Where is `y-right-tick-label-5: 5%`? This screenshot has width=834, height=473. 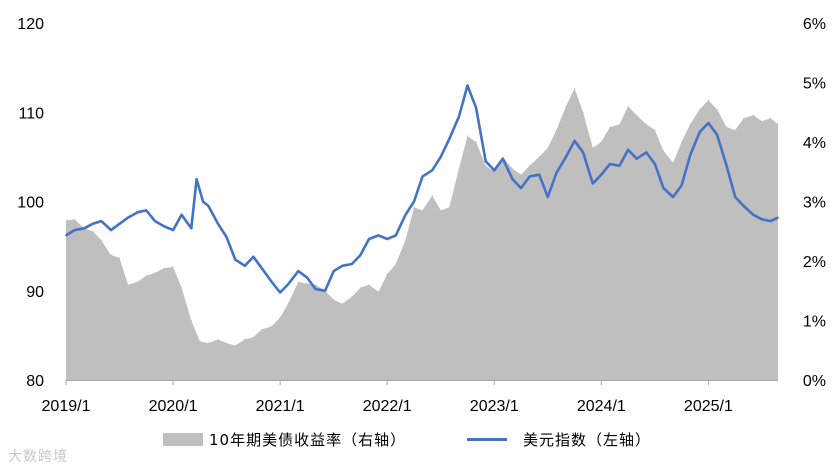
y-right-tick-label-5: 5% is located at coordinates (814, 84).